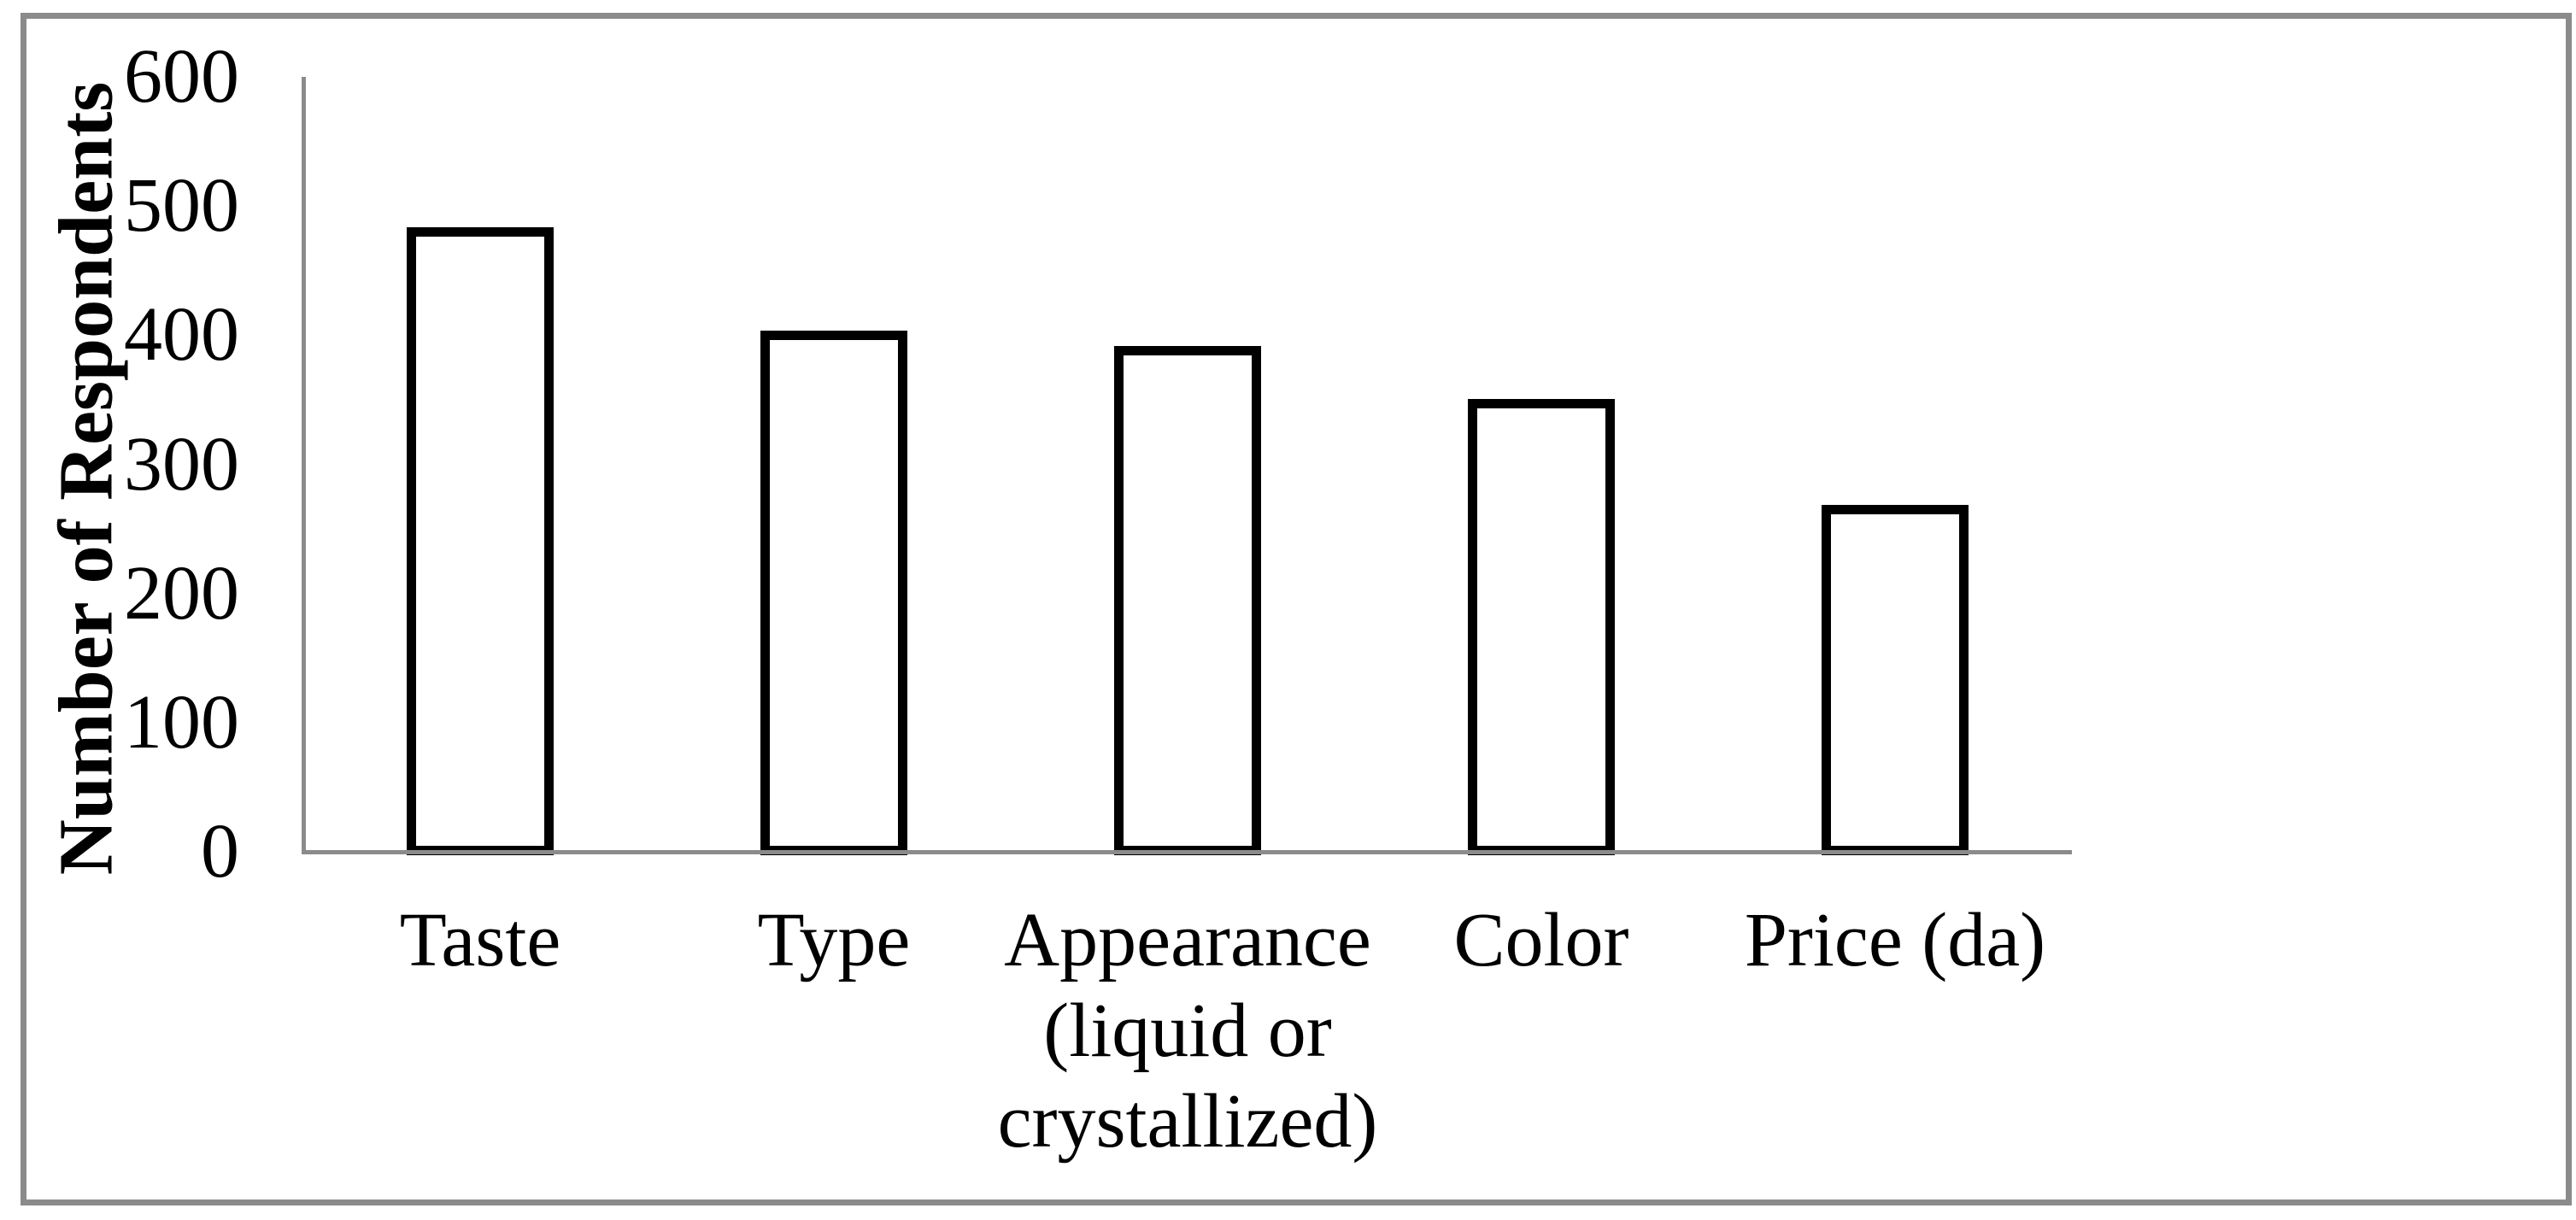  I want to click on y-tick-label: 500, so click(181, 206).